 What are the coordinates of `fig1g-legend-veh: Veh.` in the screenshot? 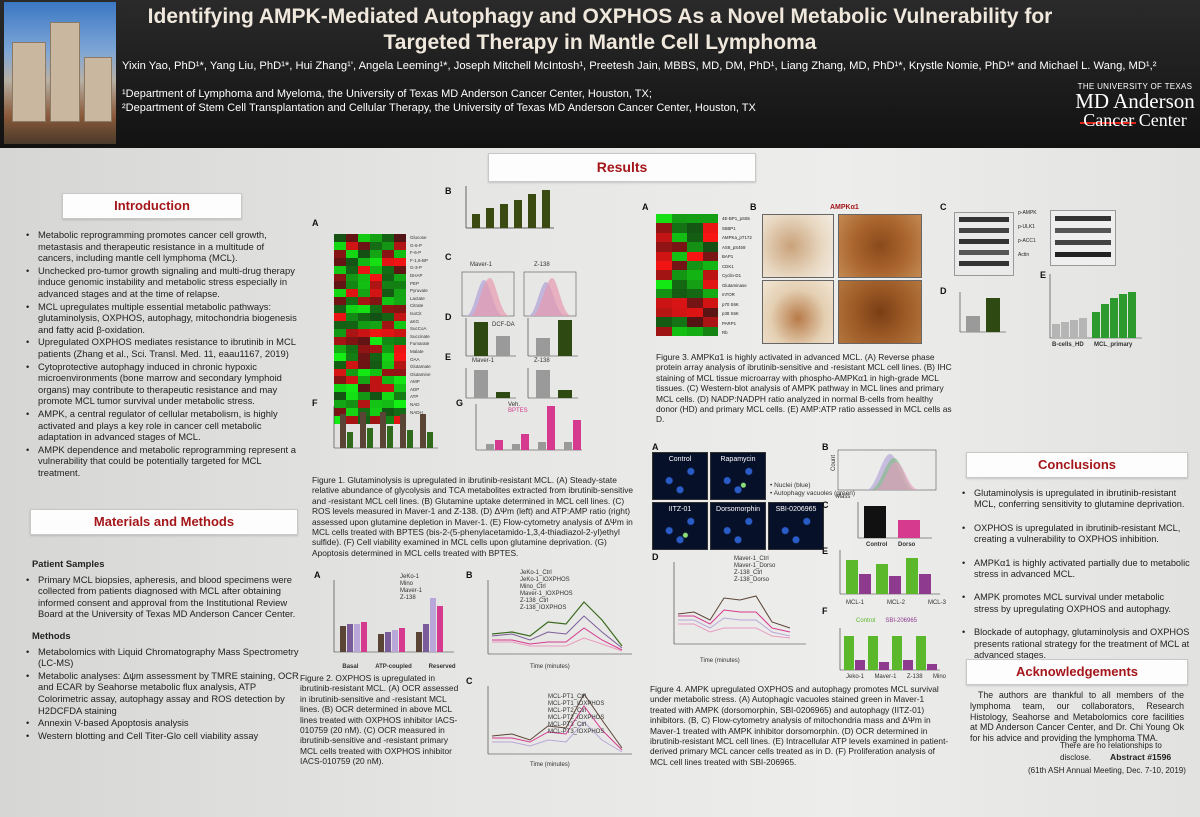 It's located at (514, 405).